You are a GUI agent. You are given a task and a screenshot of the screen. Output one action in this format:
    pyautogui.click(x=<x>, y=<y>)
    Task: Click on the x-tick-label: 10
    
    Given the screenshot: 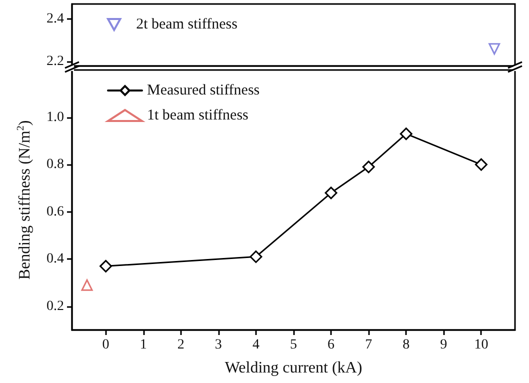 What is the action you would take?
    pyautogui.click(x=481, y=345)
    